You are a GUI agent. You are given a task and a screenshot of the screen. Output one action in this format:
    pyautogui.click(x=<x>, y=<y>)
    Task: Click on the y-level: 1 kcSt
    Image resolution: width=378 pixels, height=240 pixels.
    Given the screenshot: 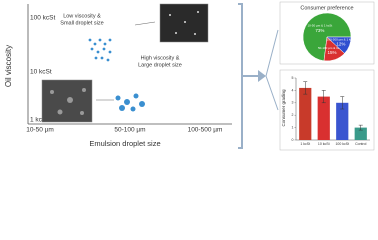 What is the action you would take?
    pyautogui.click(x=39, y=120)
    